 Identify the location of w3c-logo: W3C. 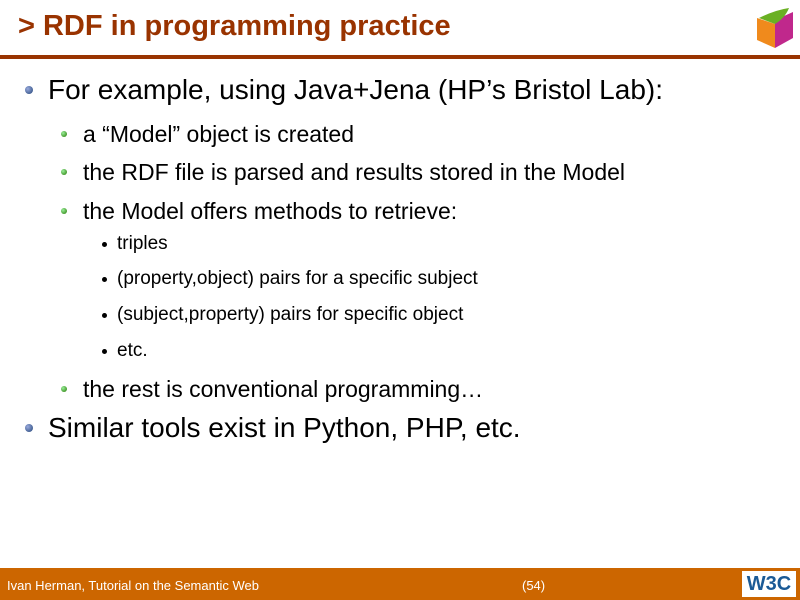
(769, 584).